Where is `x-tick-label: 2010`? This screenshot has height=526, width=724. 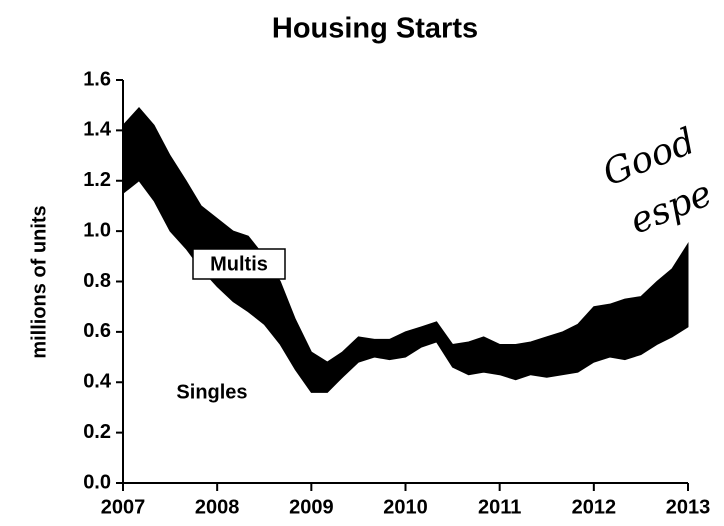 x-tick-label: 2010 is located at coordinates (405, 507).